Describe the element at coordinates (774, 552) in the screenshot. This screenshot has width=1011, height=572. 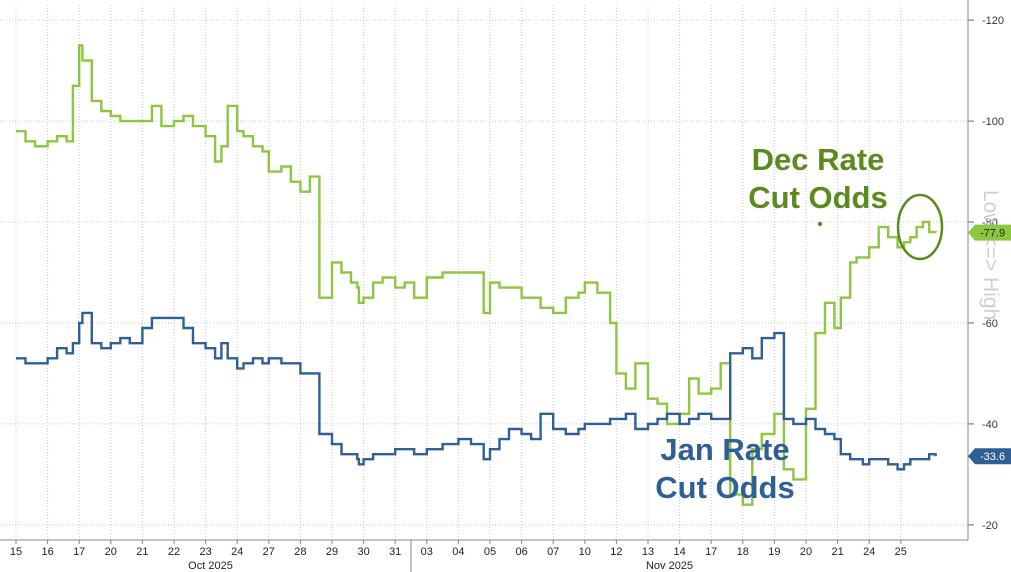
I see `x-tick-label: 19` at that location.